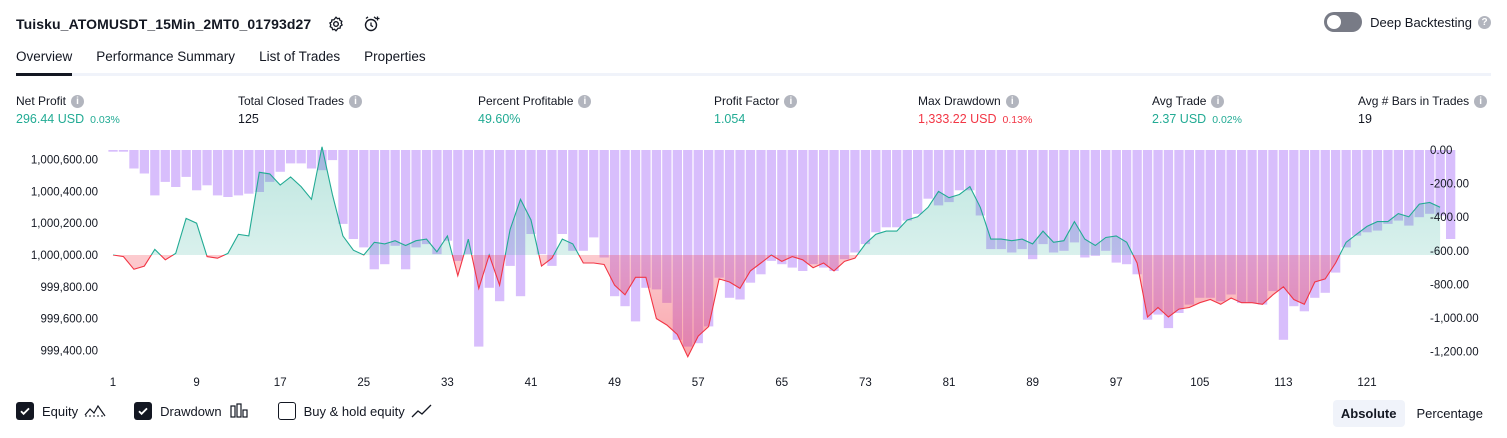  What do you see at coordinates (698, 383) in the screenshot?
I see `x-axis-tick-label: 57` at bounding box center [698, 383].